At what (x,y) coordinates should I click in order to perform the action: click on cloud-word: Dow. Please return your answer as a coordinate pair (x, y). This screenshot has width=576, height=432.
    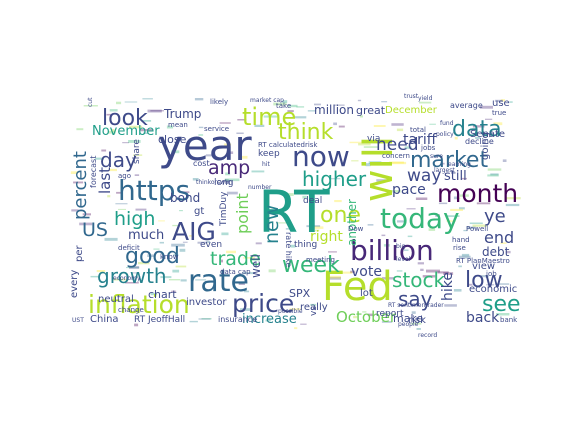
    Looking at the image, I should click on (356, 229).